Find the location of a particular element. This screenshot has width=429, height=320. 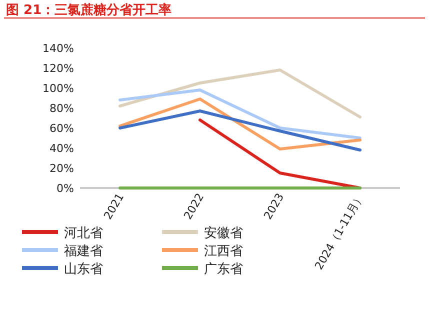

legend-label: 江西省 is located at coordinates (223, 251).